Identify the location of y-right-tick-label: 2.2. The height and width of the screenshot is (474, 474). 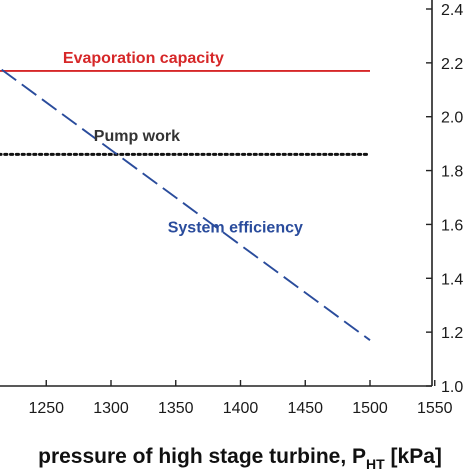
(452, 64).